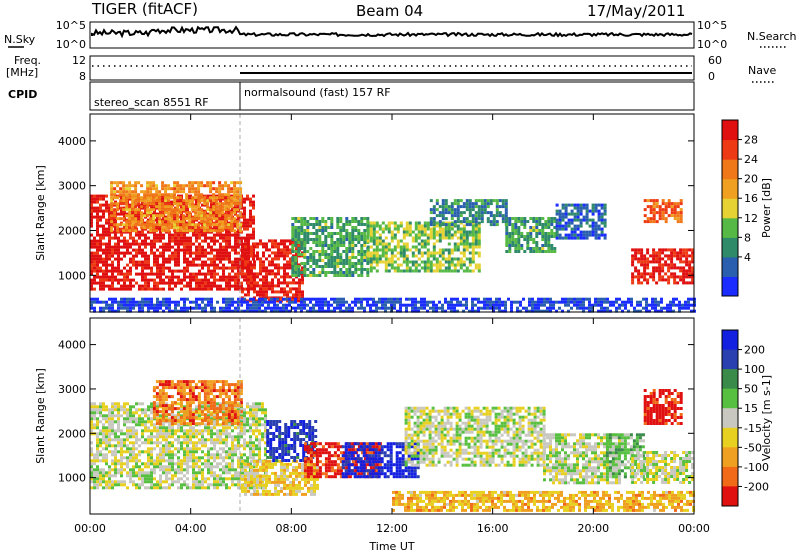 The width and height of the screenshot is (800, 554). What do you see at coordinates (176, 207) in the screenshot?
I see `power-region` at bounding box center [176, 207].